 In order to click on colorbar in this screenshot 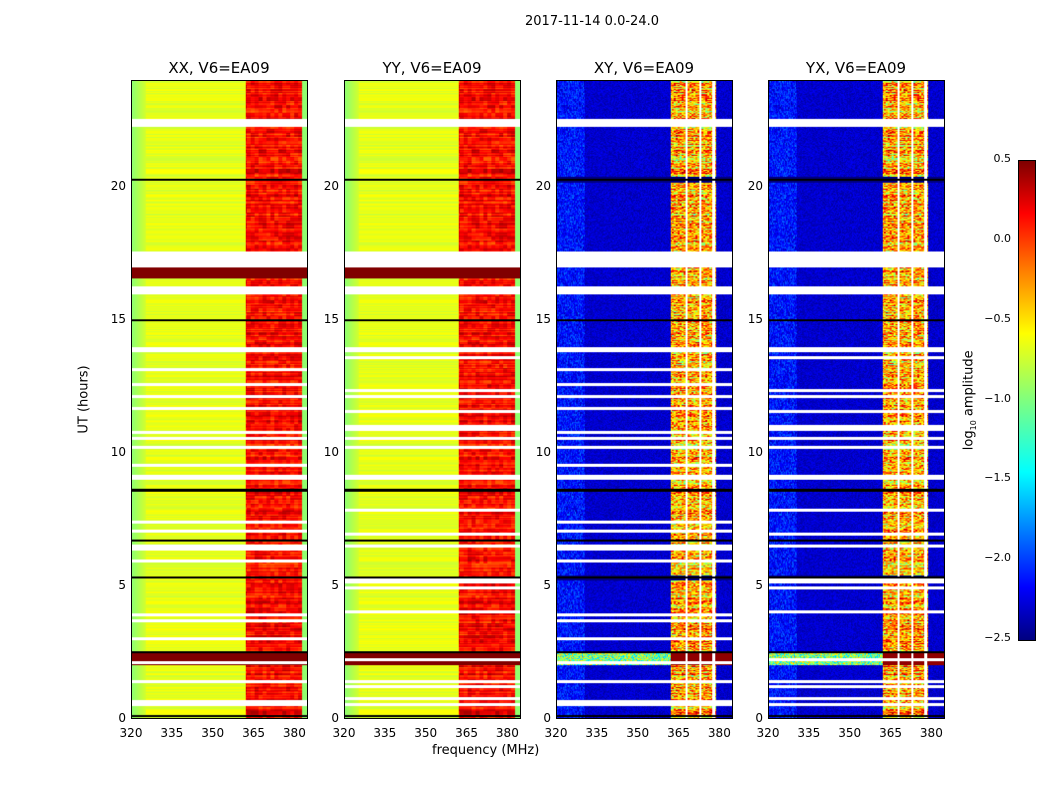, I will do `click(1027, 400)`.